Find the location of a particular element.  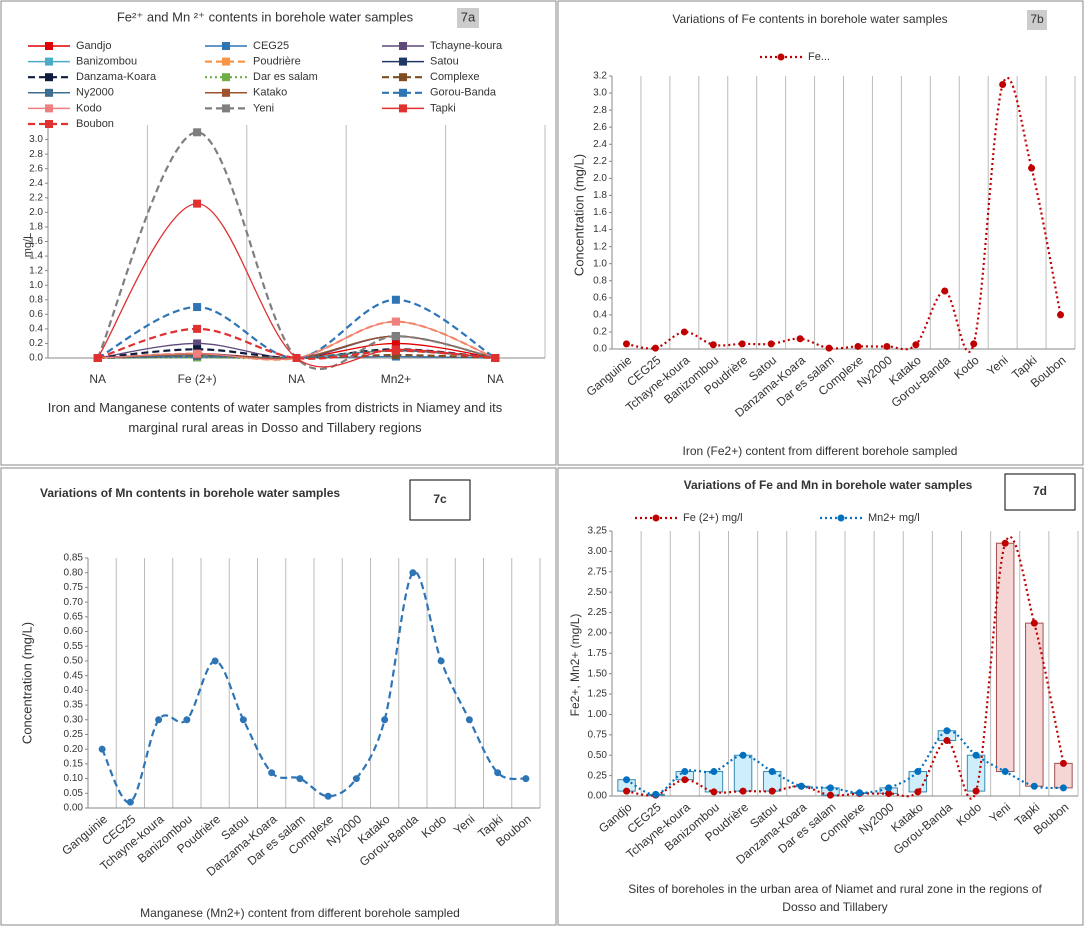

legend-label: Boubon is located at coordinates (95, 124).